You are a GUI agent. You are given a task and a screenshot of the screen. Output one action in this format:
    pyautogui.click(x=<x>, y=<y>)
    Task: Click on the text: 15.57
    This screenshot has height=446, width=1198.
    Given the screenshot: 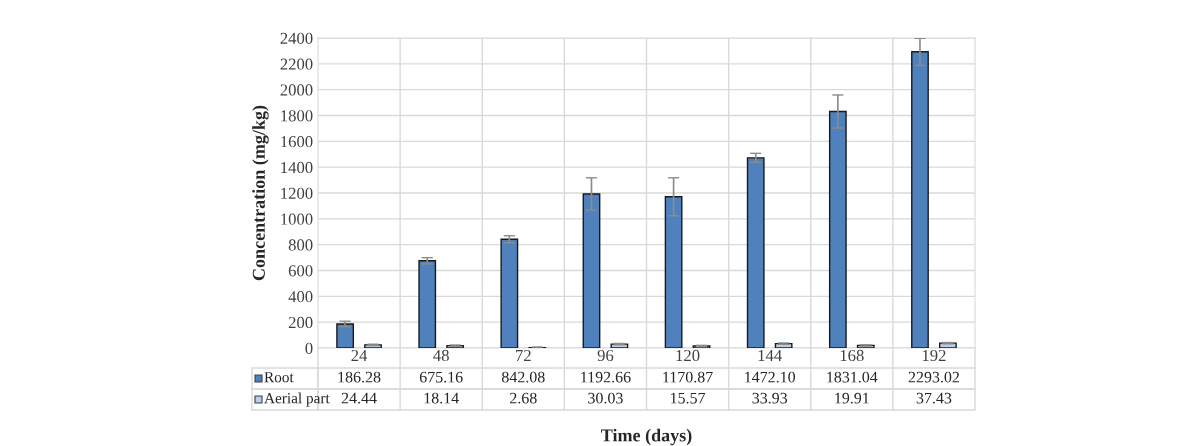 What is the action you would take?
    pyautogui.click(x=688, y=398)
    